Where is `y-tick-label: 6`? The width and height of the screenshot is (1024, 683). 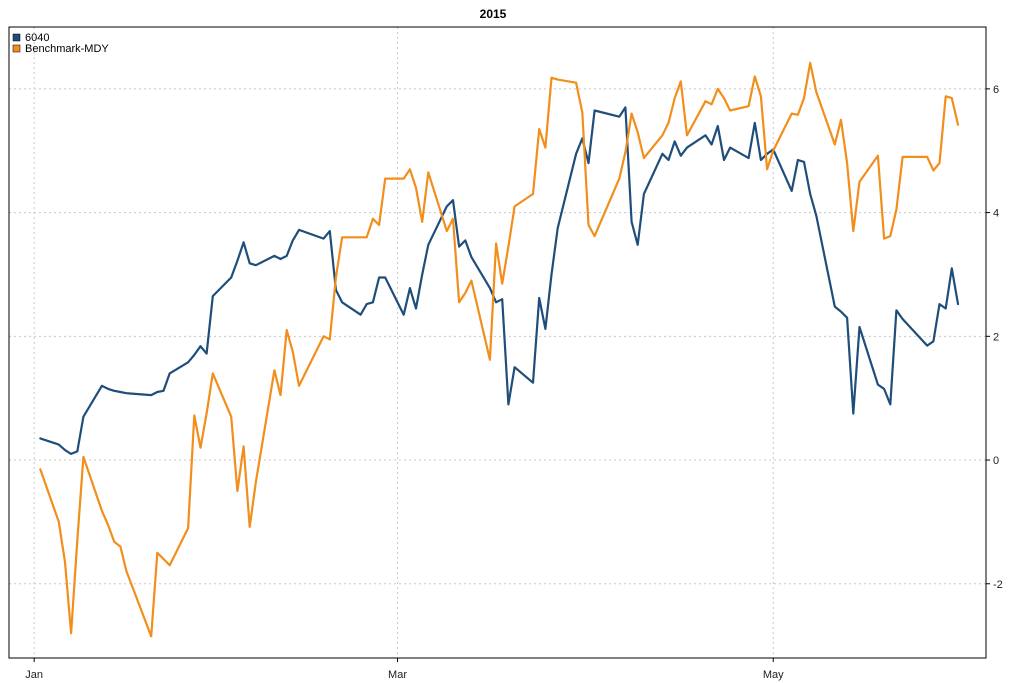
y-tick-label: 6 is located at coordinates (996, 90).